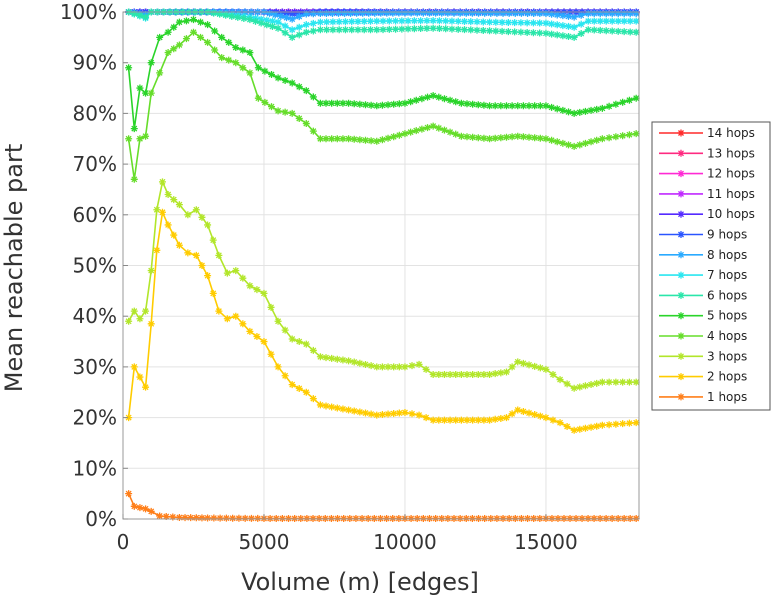  What do you see at coordinates (95, 164) in the screenshot?
I see `y-tick-label: 70%` at bounding box center [95, 164].